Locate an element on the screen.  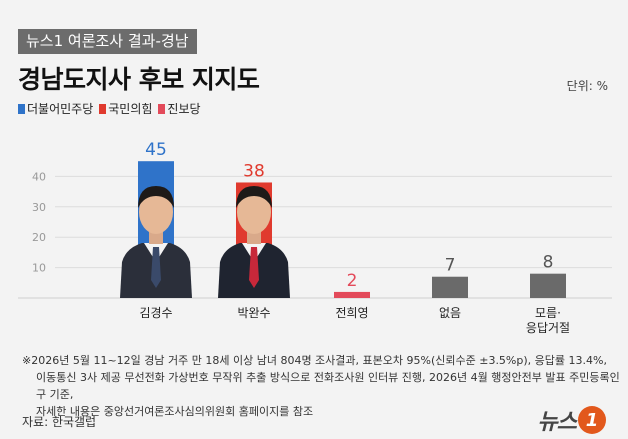
legend-label: 더불어민주당 is located at coordinates (60, 109).